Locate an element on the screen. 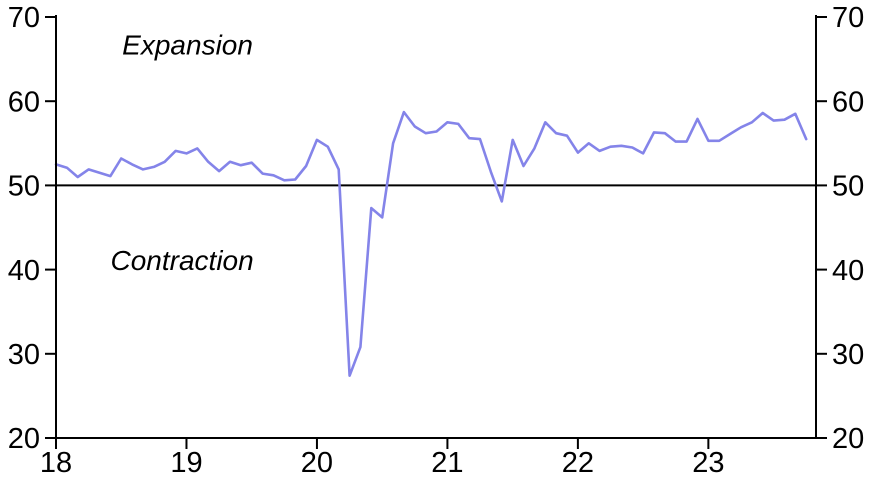 This screenshot has width=872, height=482. y-axis-label-right: 70 is located at coordinates (848, 18).